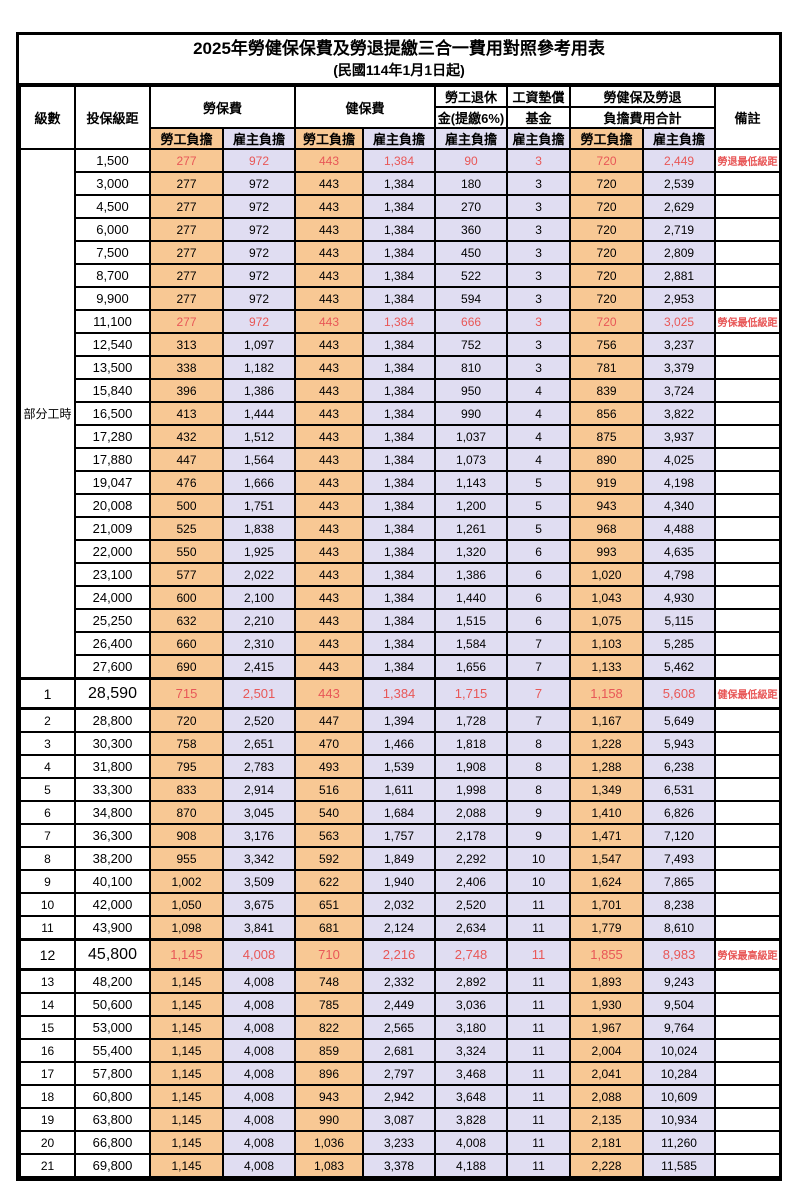 The width and height of the screenshot is (791, 1181). I want to click on fee-cell: 9, so click(539, 813).